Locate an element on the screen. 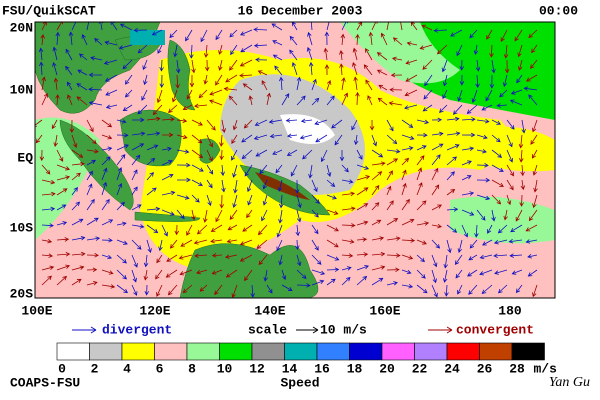 This screenshot has height=400, width=600. time: 00:00 is located at coordinates (558, 10).